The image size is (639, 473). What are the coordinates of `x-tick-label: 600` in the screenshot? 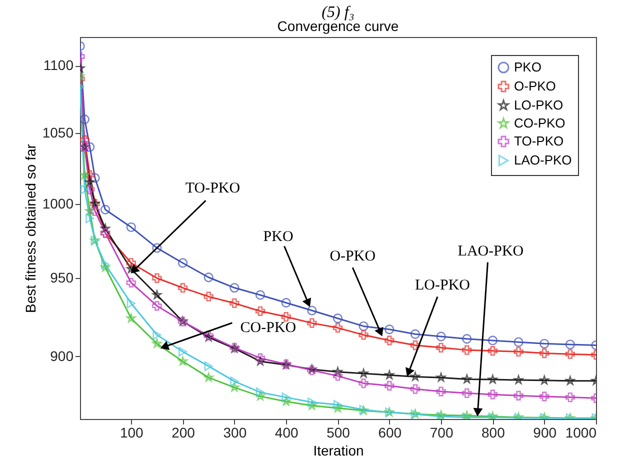 It's located at (390, 432).